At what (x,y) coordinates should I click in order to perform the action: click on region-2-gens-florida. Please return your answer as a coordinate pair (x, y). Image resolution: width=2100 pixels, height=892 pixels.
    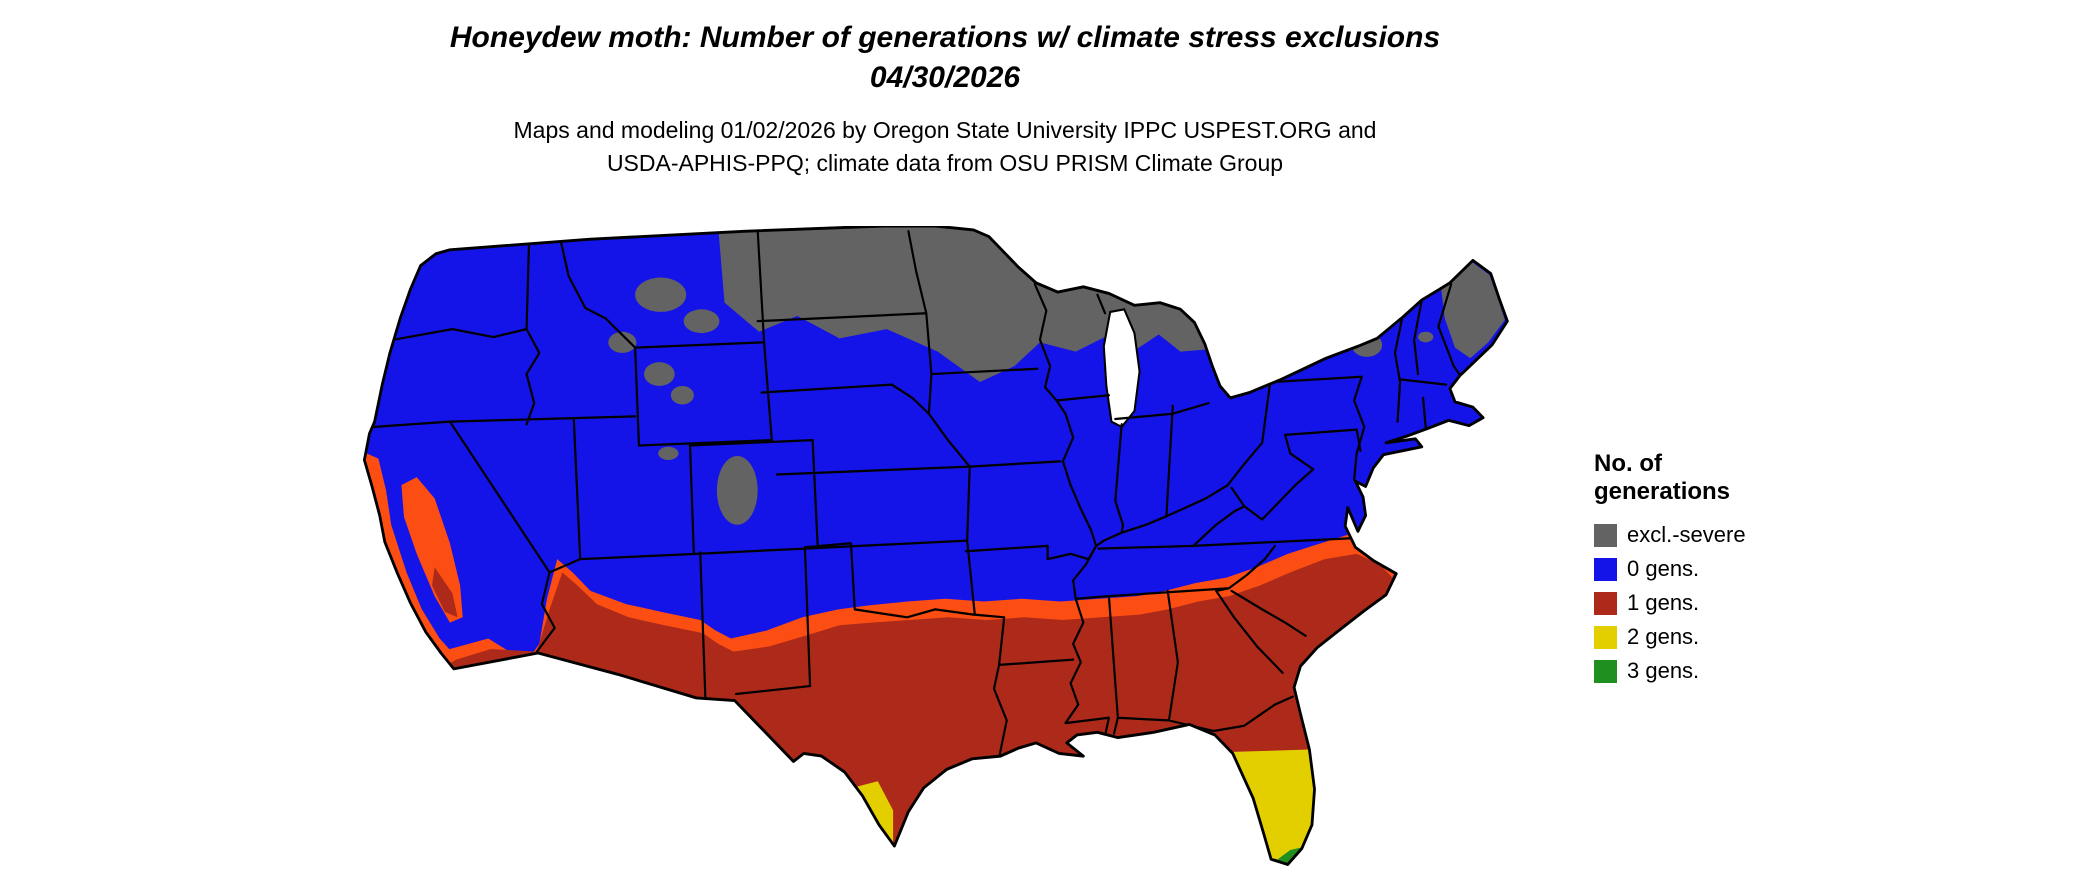
    Looking at the image, I should click on (1269, 805).